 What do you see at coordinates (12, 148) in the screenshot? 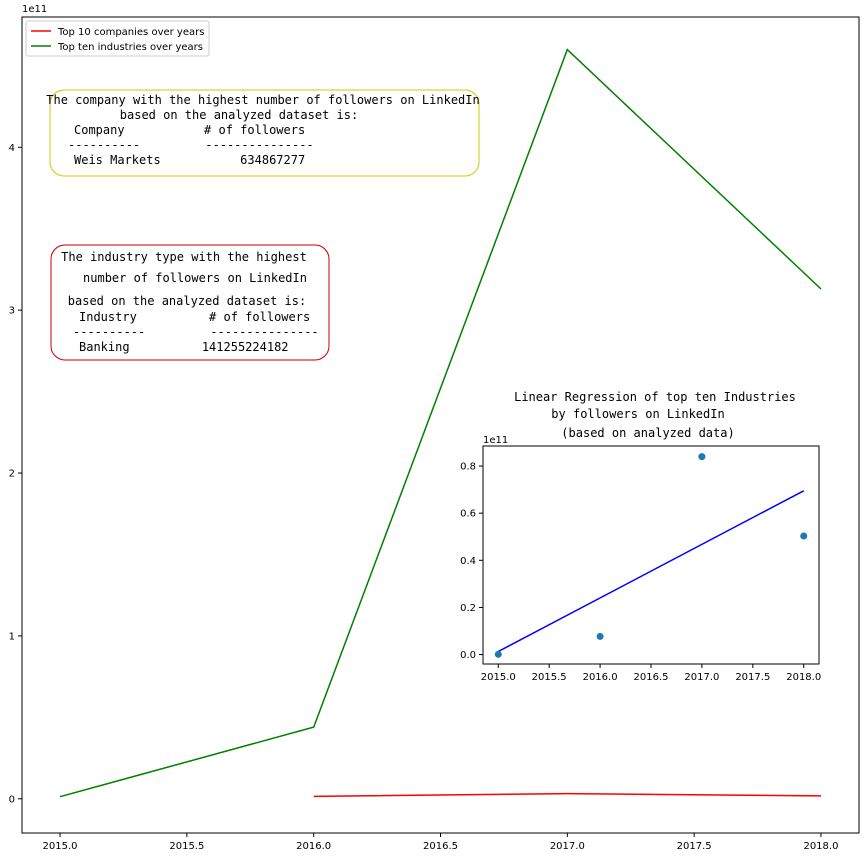
I see `main-y-tick-label: 4` at bounding box center [12, 148].